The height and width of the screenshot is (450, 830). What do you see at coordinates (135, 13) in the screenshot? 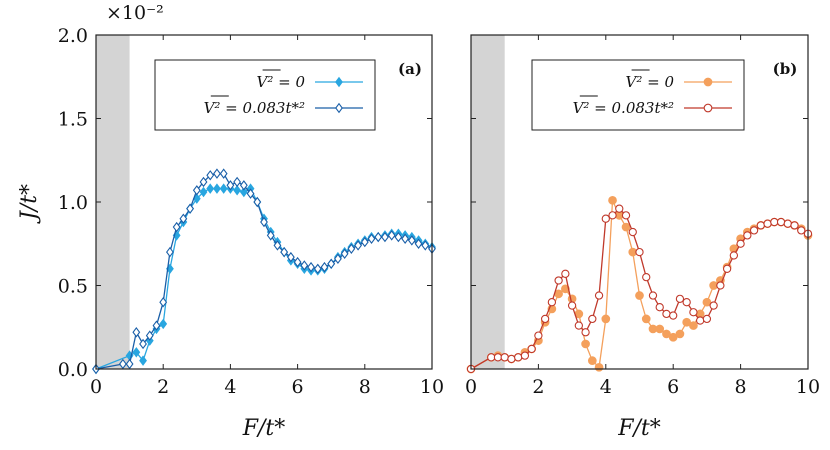
I see `y-axis-multiplier: ×10⁻²` at bounding box center [135, 13].